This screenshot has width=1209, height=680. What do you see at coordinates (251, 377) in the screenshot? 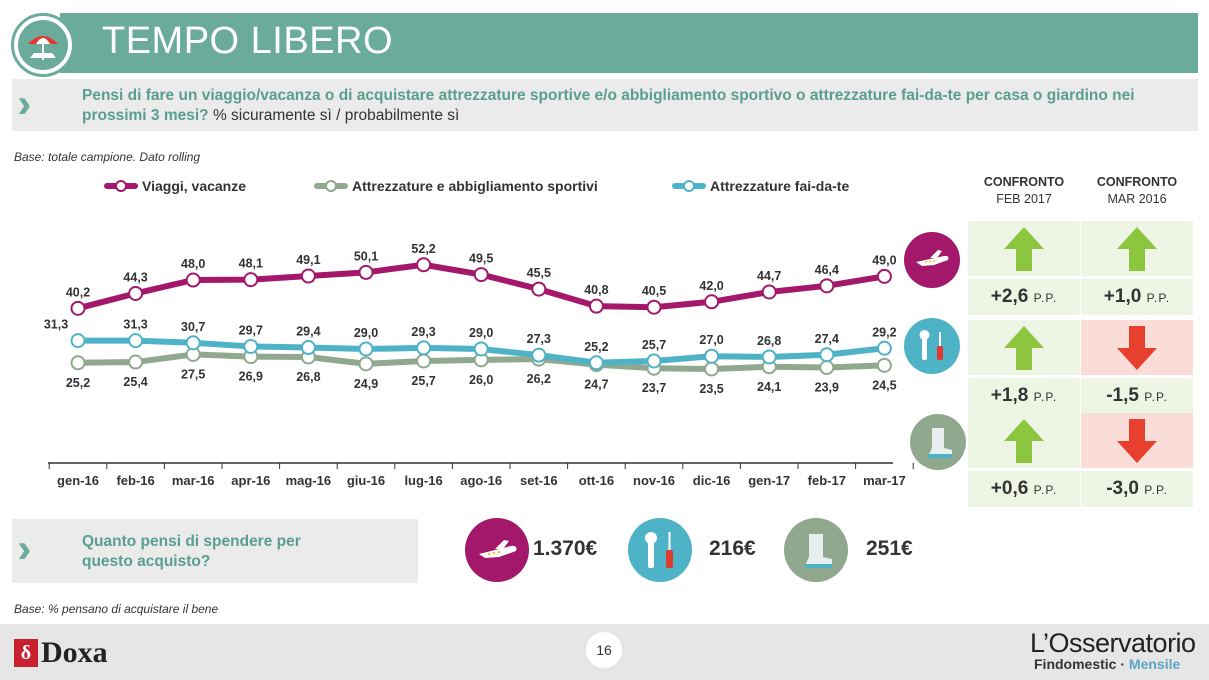
I see `data-label: 26,9` at bounding box center [251, 377].